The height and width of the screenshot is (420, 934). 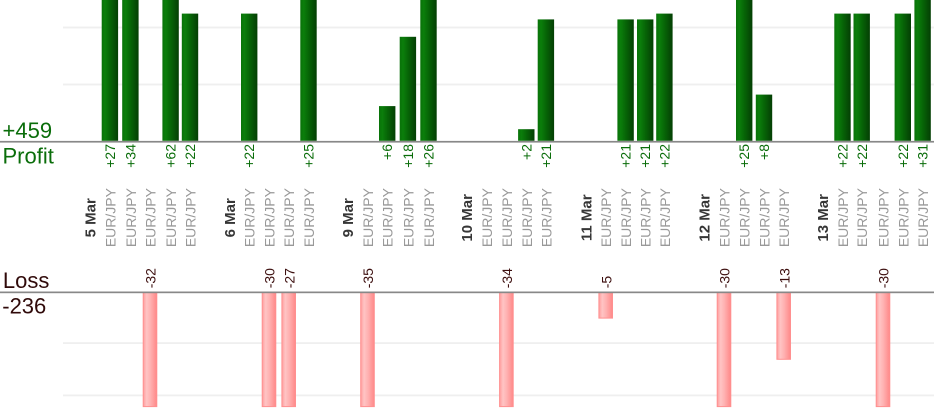 I want to click on svg-text: +18, so click(x=408, y=156).